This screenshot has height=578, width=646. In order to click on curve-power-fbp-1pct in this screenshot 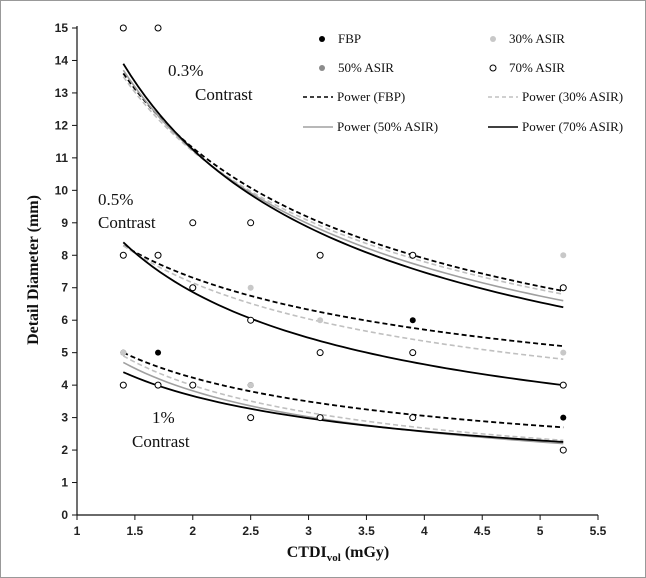, I will do `click(343, 390)`.